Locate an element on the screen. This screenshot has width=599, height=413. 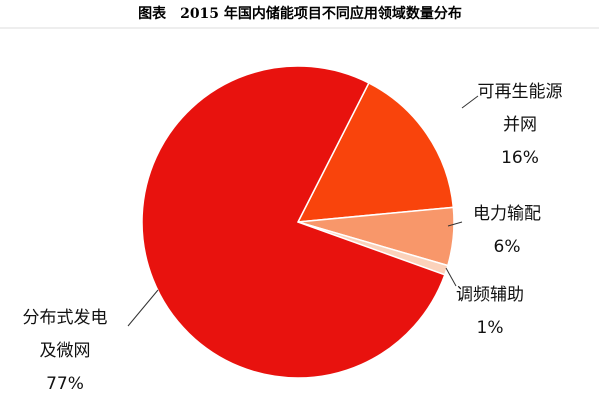
pie-slice is located at coordinates (375, 152).